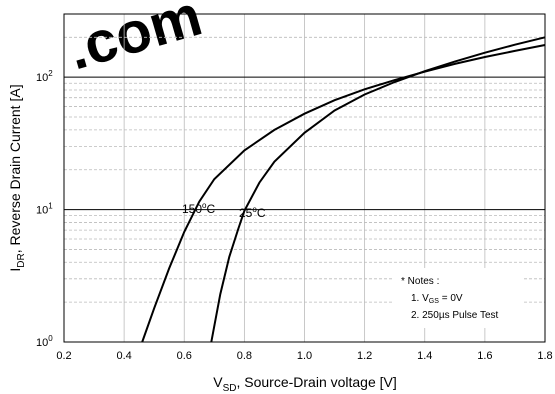 This screenshot has width=555, height=394. Describe the element at coordinates (123, 356) in the screenshot. I see `x-tick-label: 0.4` at that location.